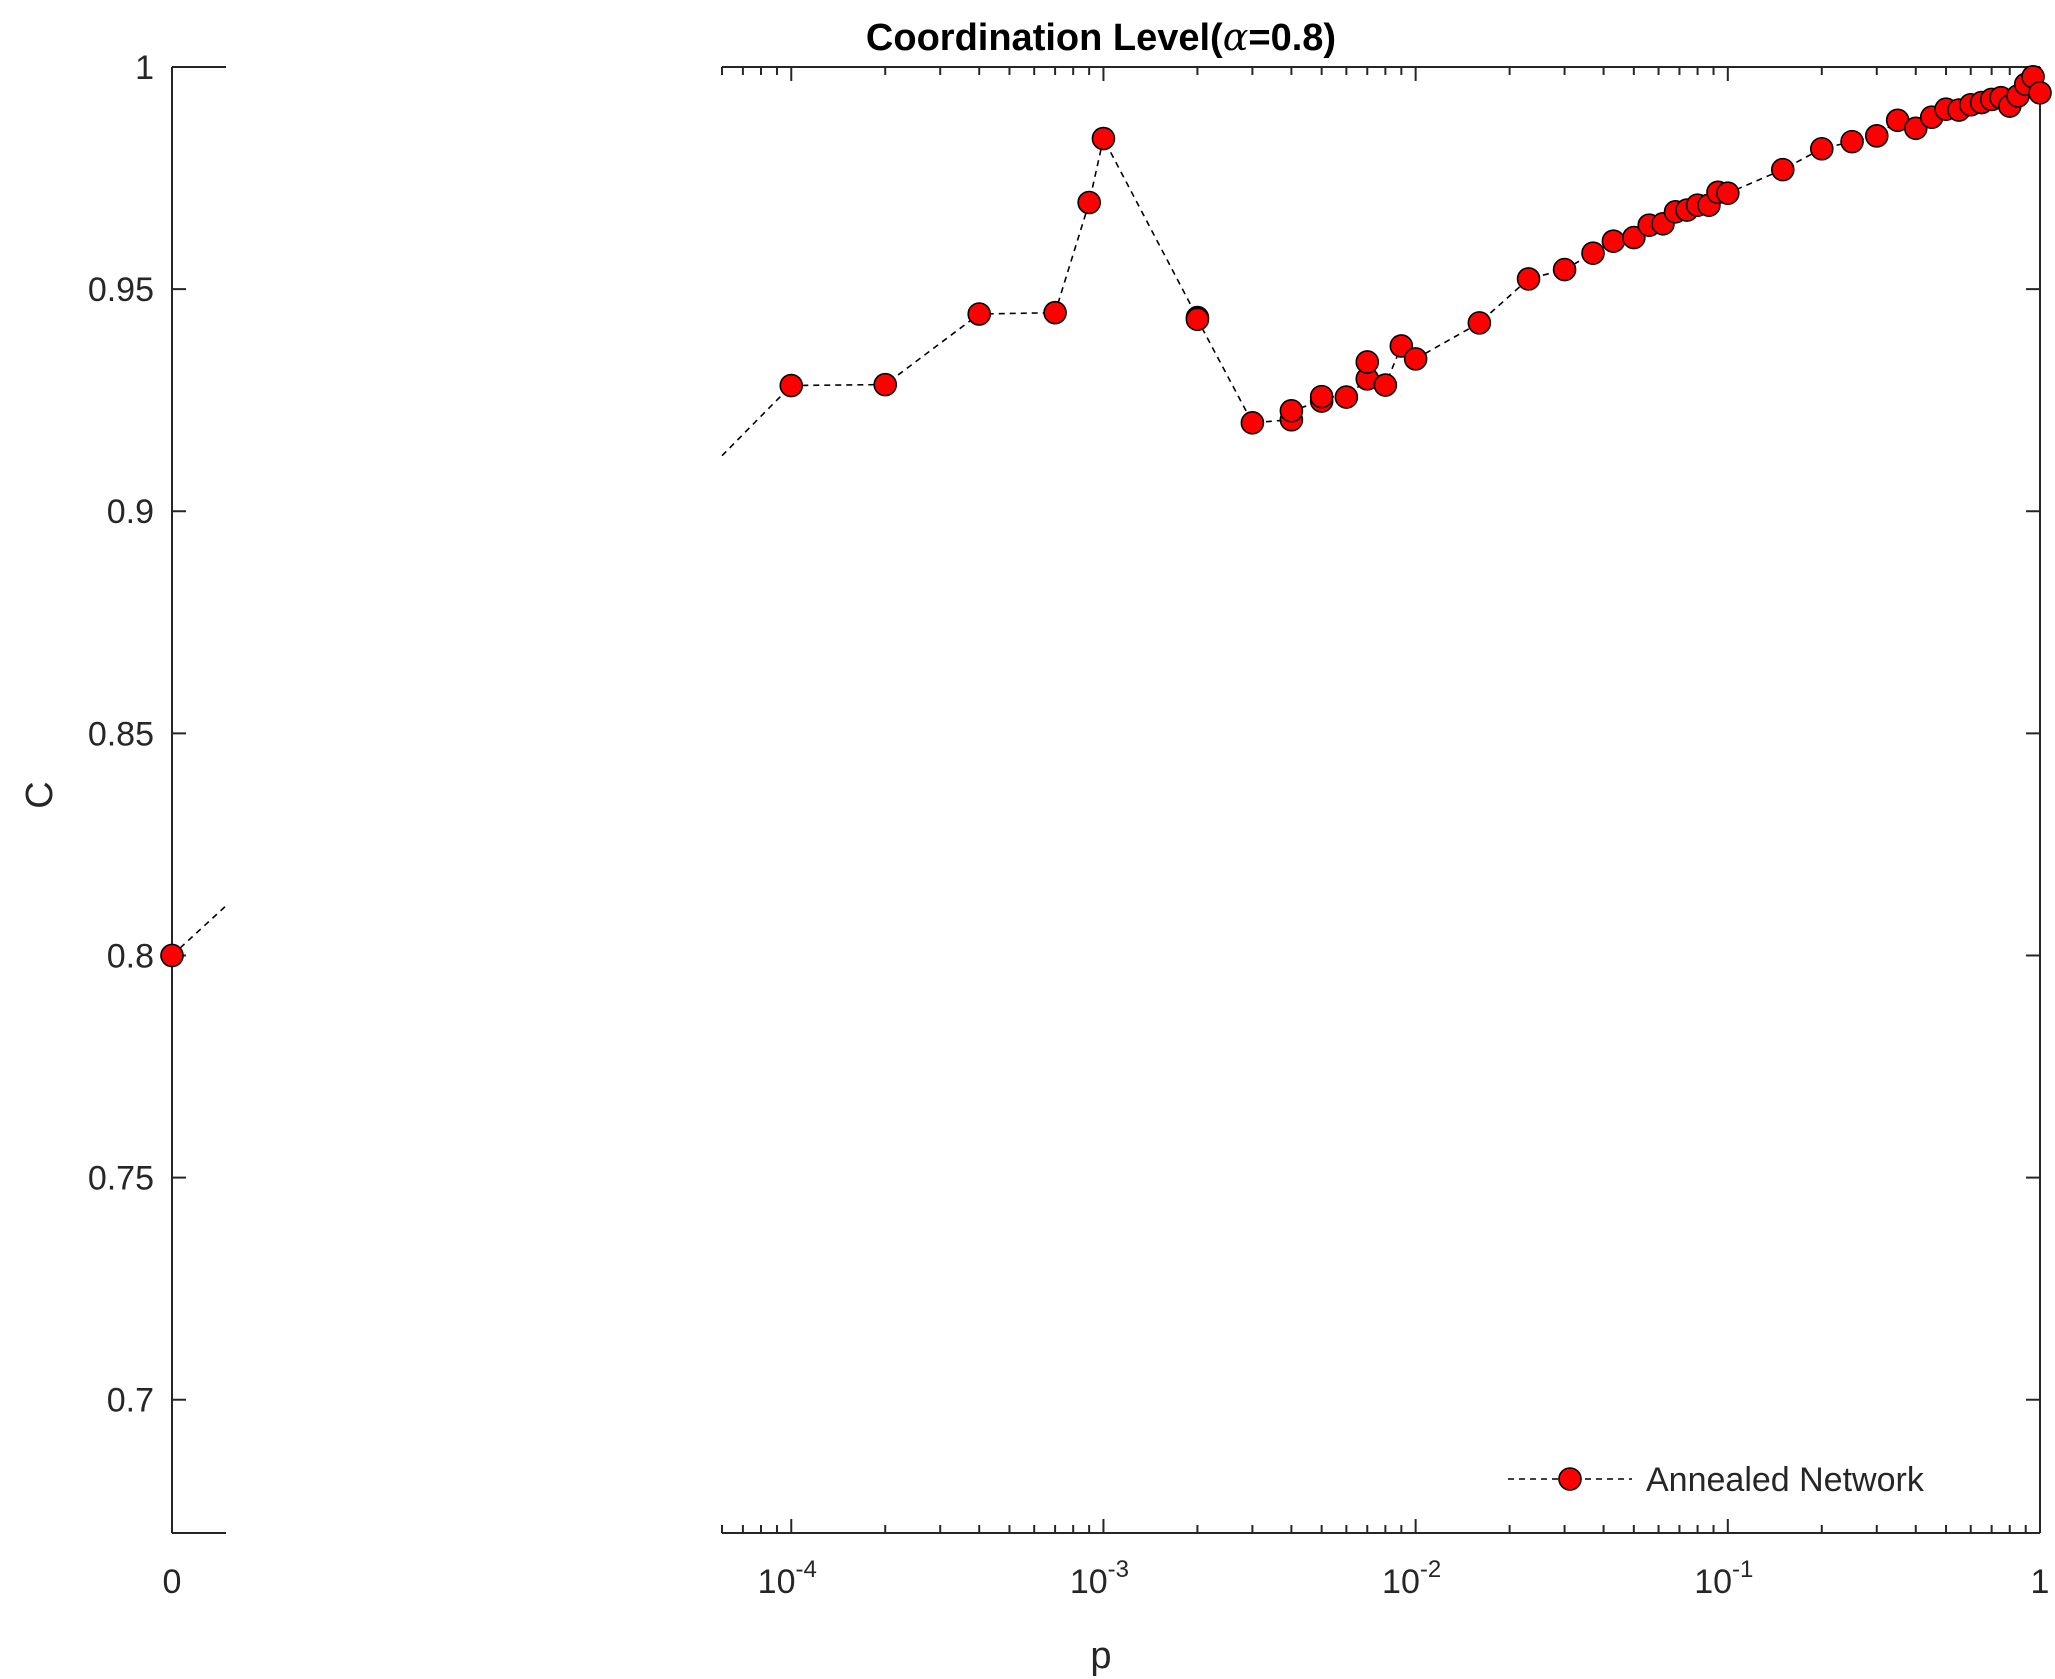 The height and width of the screenshot is (1679, 2055). Describe the element at coordinates (2040, 1582) in the screenshot. I see `x-tick-label: 1` at that location.